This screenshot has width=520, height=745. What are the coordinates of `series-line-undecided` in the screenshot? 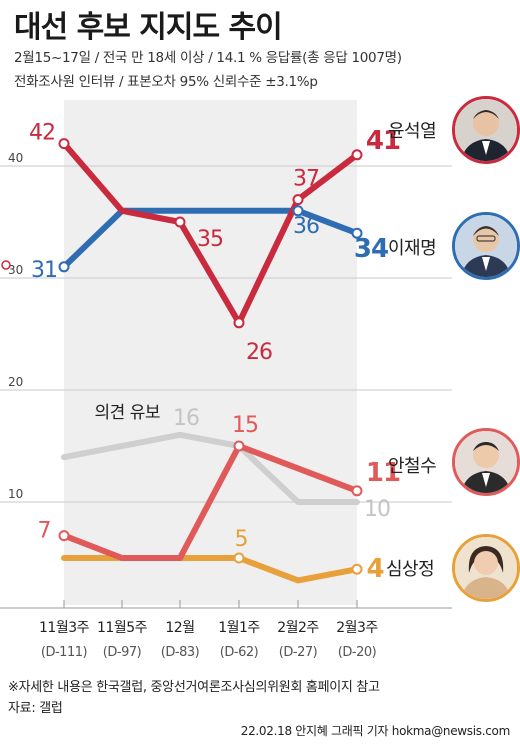 It's located at (210, 468).